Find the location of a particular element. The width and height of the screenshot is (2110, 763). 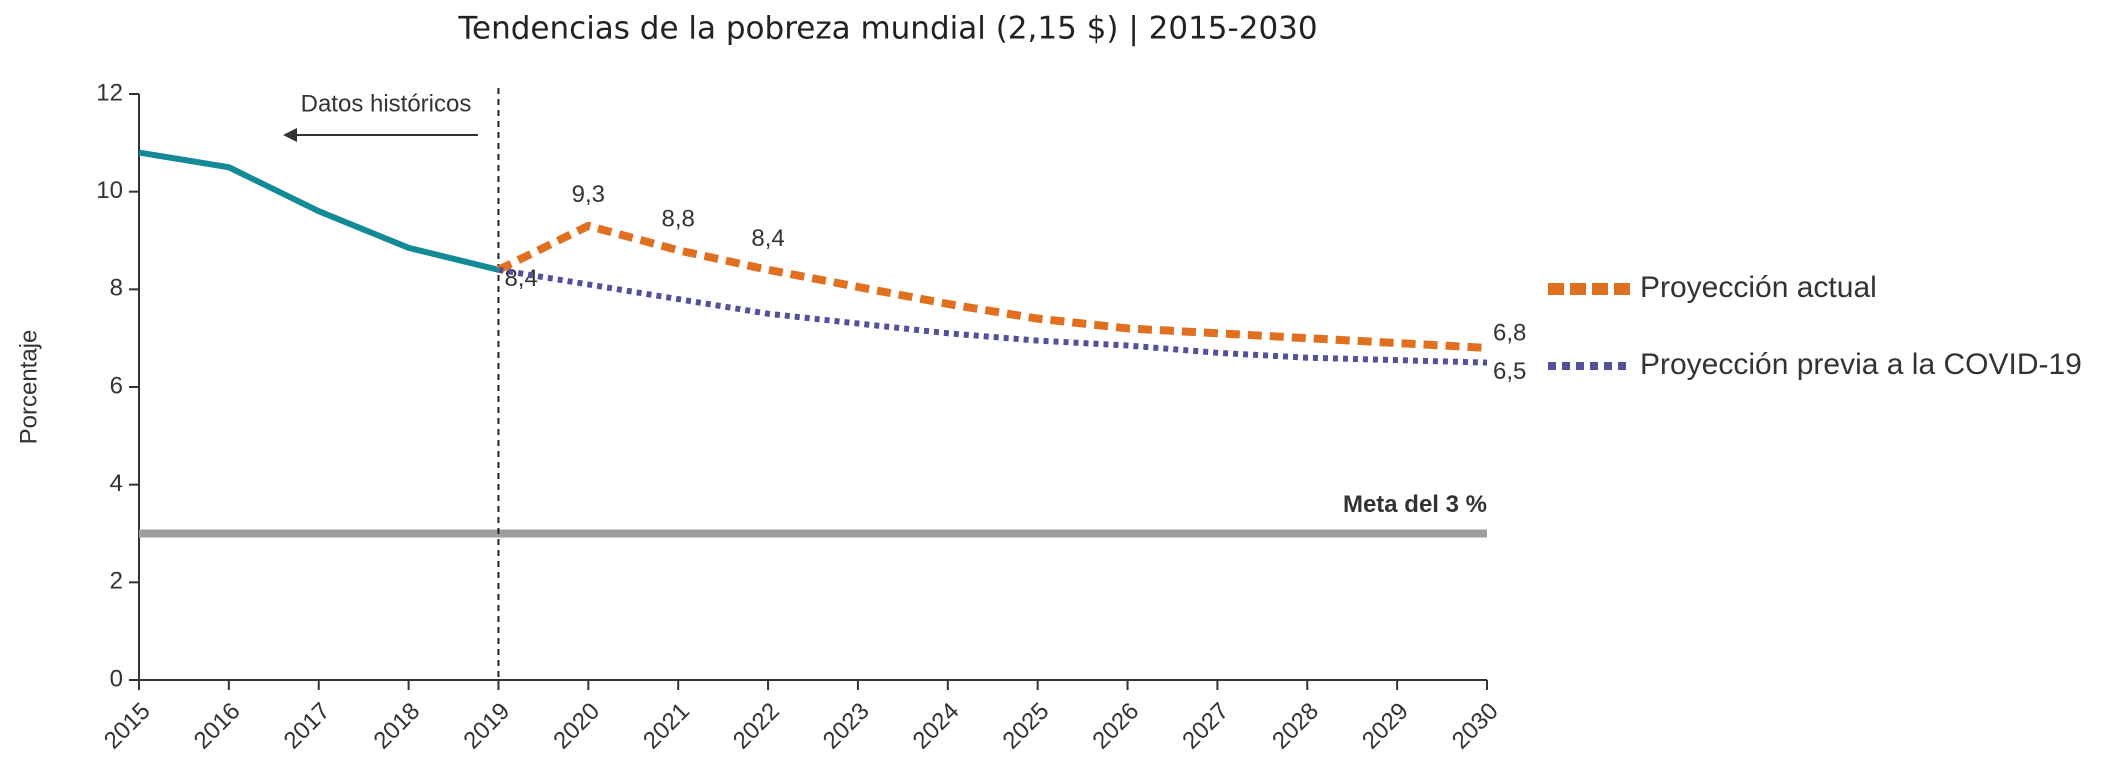

target-label: Meta del 3 % is located at coordinates (1415, 504).